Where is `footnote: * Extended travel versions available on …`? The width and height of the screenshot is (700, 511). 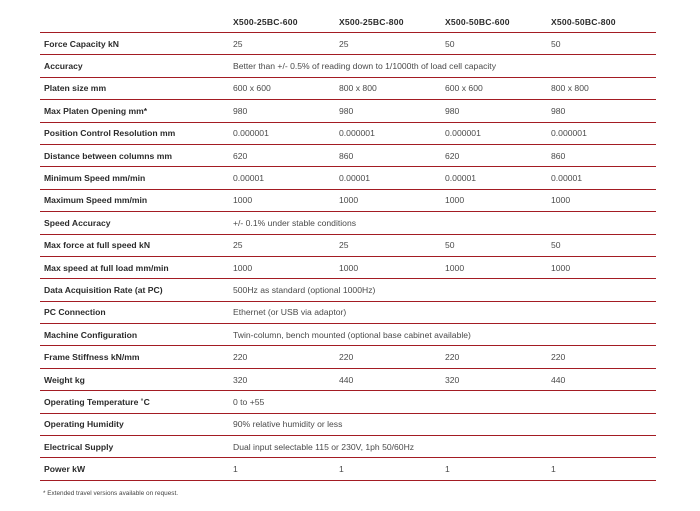
footnote: * Extended travel versions available on … is located at coordinates (110, 493).